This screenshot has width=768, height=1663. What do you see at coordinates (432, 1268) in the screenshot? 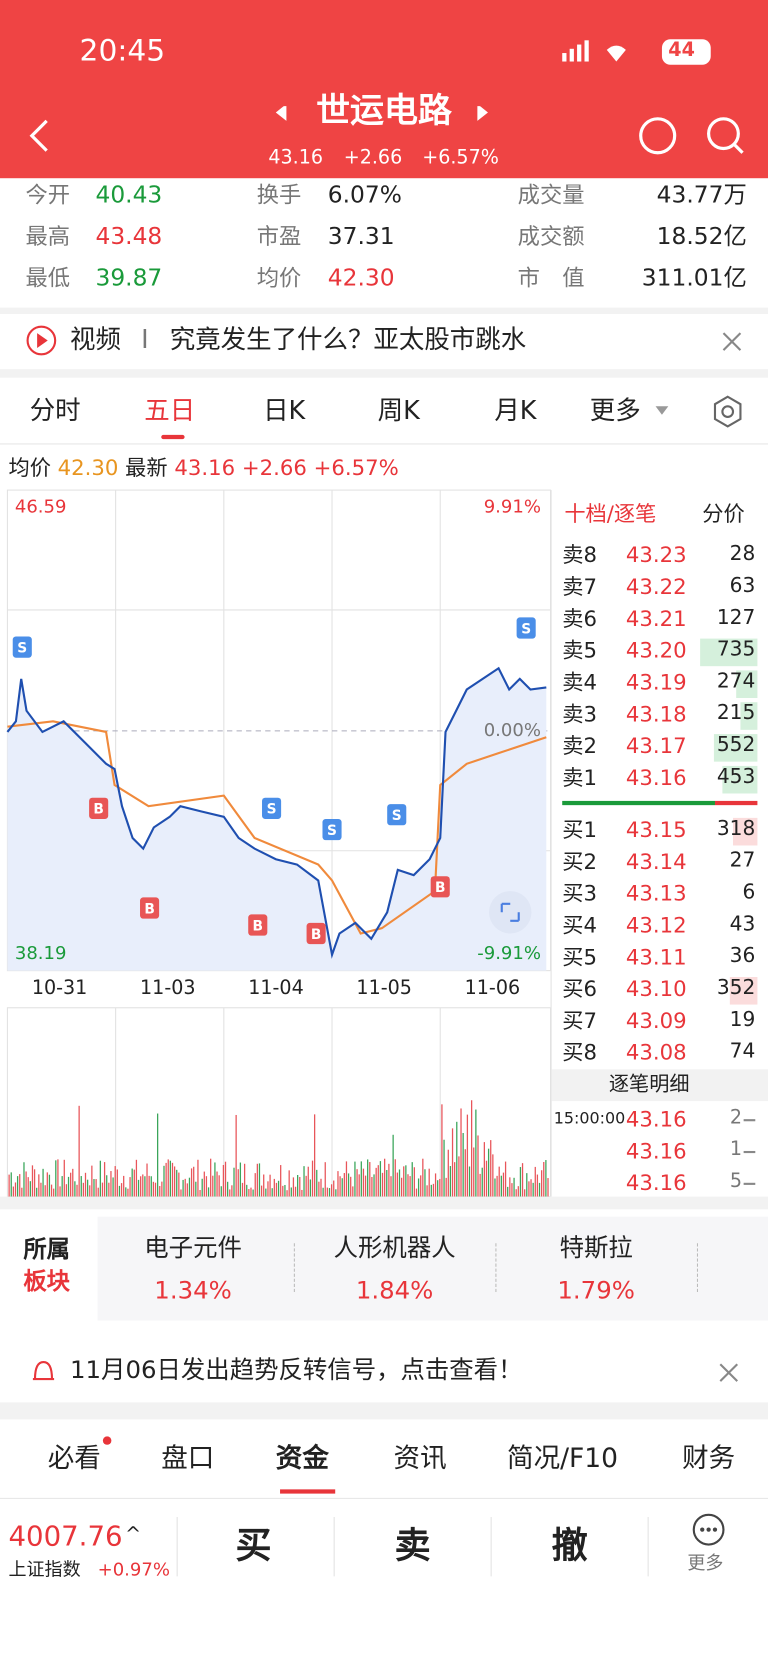
I see `sector-bg` at bounding box center [432, 1268].